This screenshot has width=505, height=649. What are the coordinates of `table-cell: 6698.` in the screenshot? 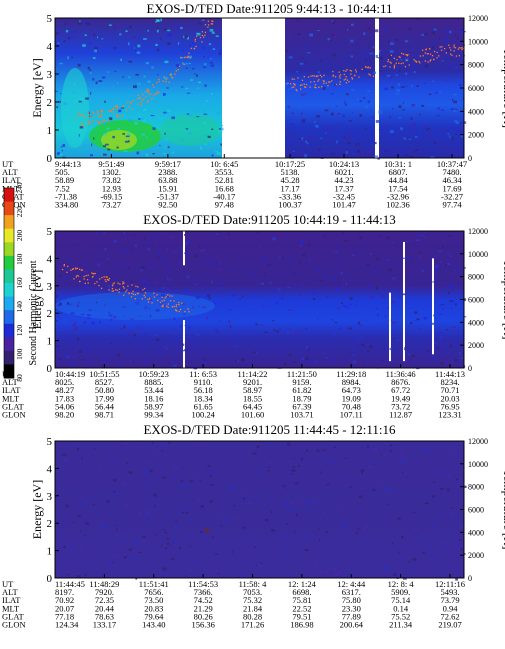 It's located at (301, 592).